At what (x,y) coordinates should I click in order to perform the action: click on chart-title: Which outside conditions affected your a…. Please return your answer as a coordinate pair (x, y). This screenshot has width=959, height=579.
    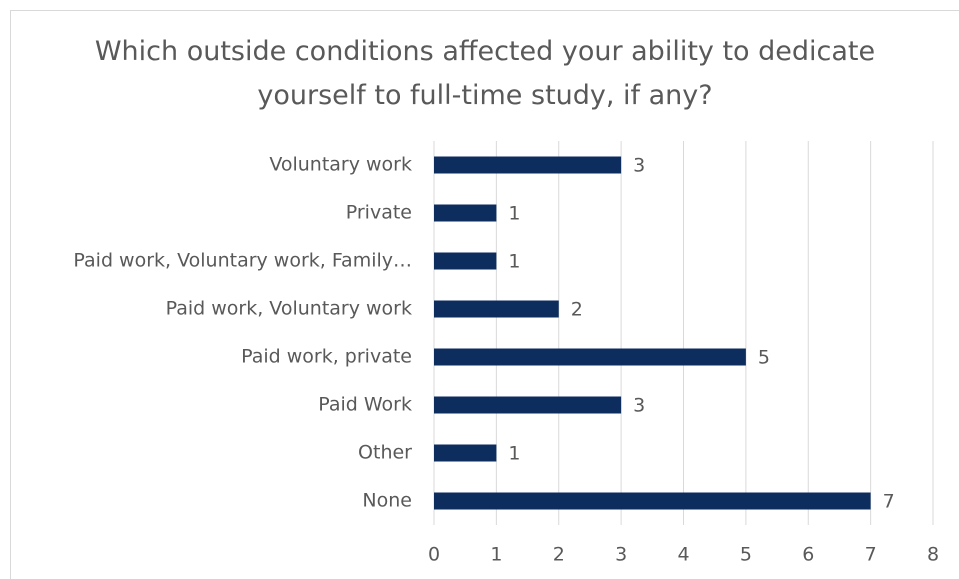
    Looking at the image, I should click on (485, 73).